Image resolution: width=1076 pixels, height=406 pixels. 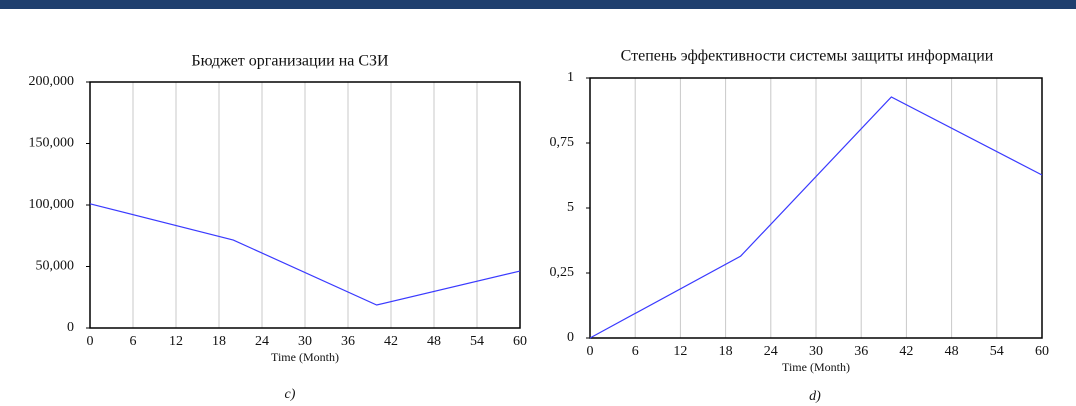 I want to click on y-tick-label: 150,000, so click(x=52, y=143).